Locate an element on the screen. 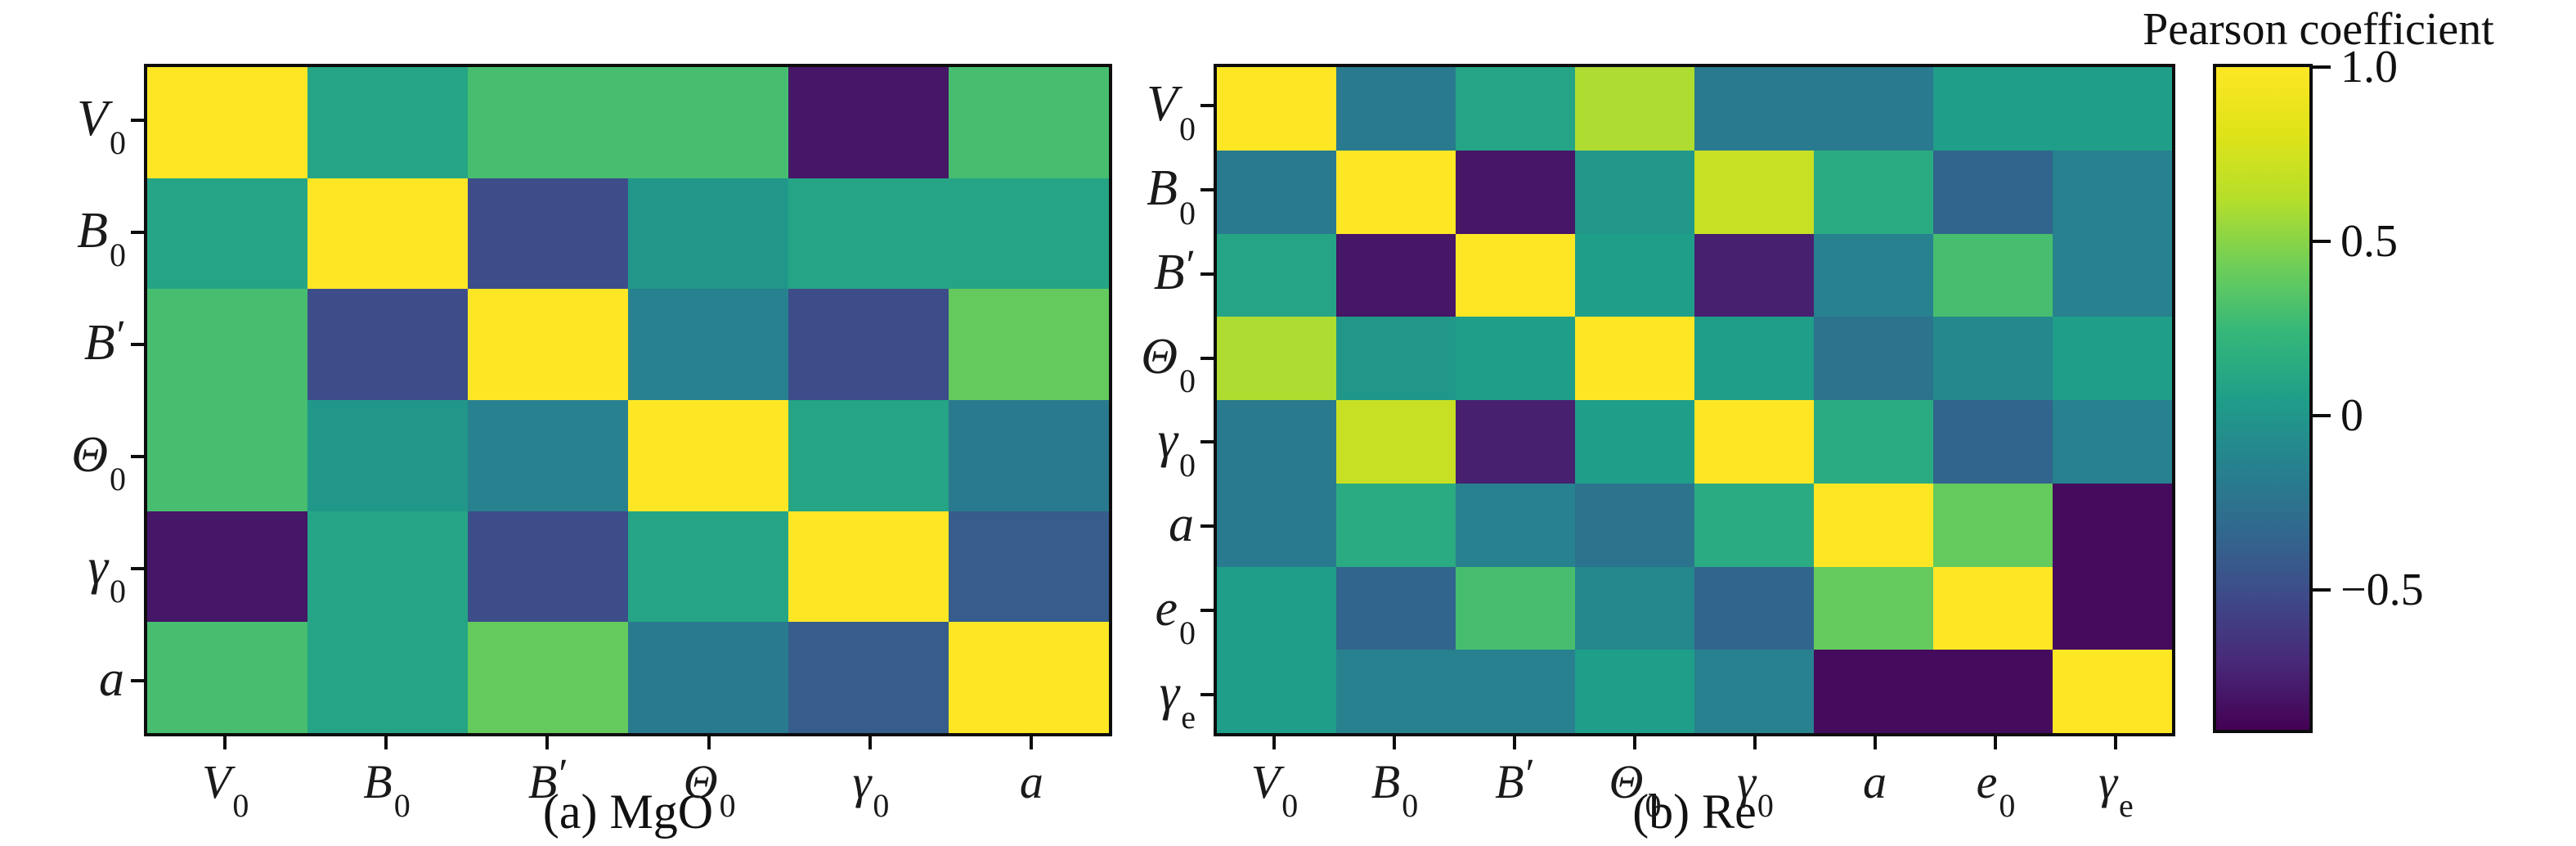 This screenshot has width=2576, height=846. heatmap-cell-γ_0-Θ_0 is located at coordinates (1634, 442).